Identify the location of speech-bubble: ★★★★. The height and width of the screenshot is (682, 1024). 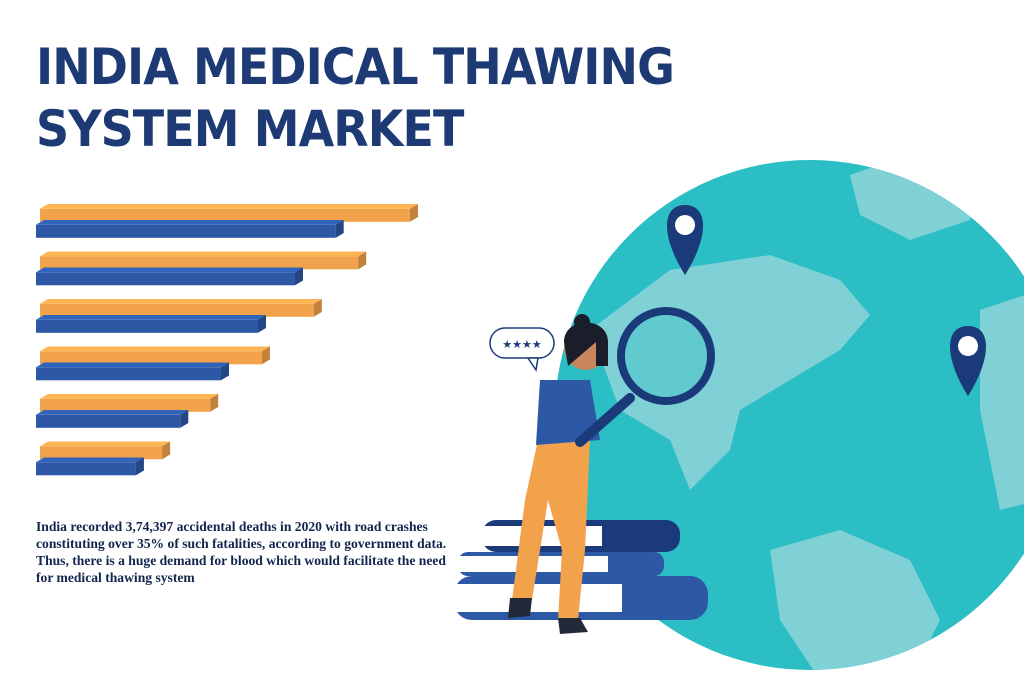
(522, 349).